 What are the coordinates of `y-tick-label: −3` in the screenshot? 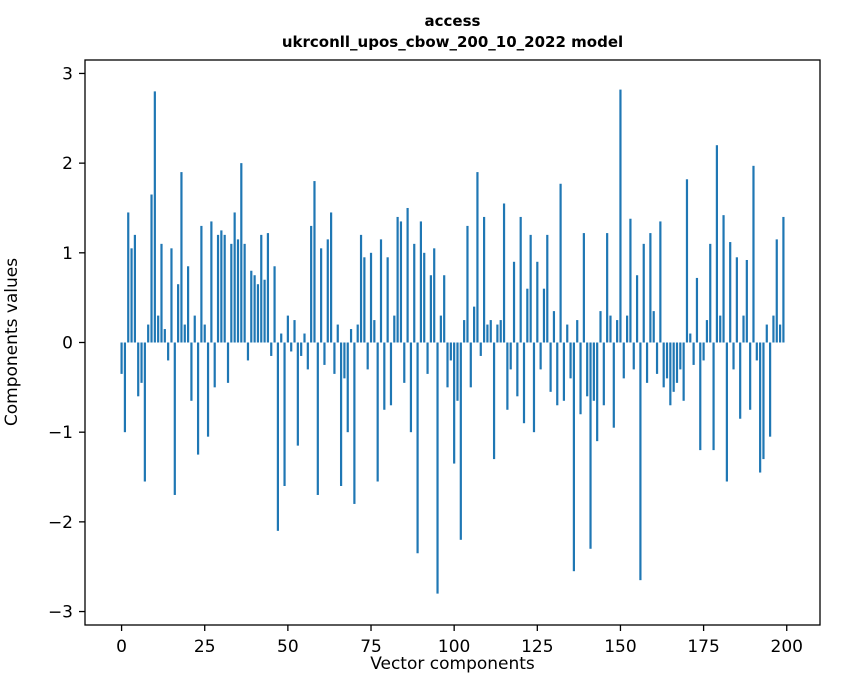 It's located at (60, 613).